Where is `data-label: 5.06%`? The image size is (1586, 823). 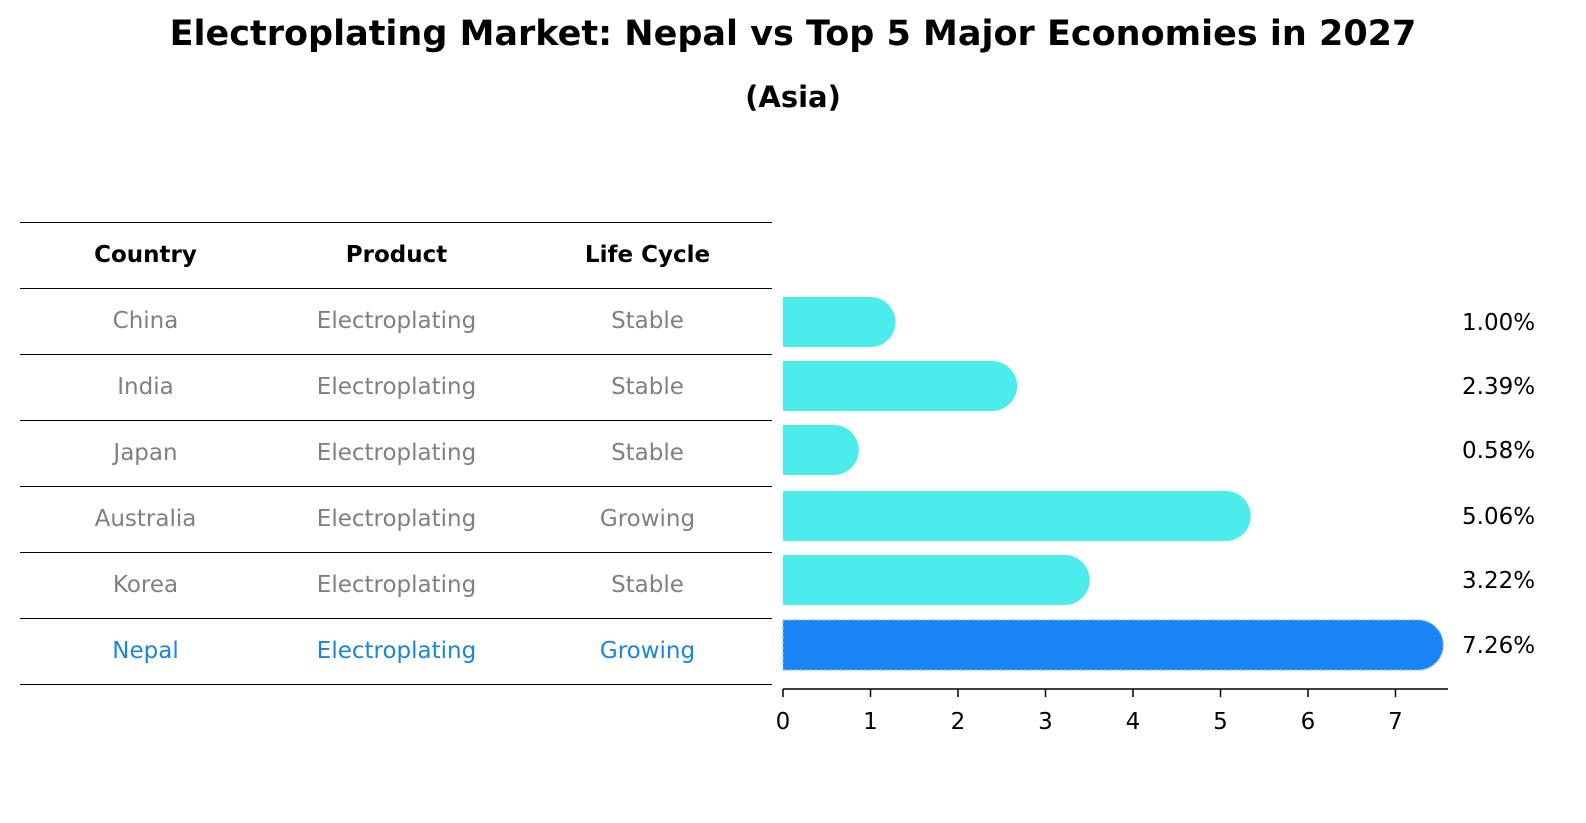
data-label: 5.06% is located at coordinates (1498, 517).